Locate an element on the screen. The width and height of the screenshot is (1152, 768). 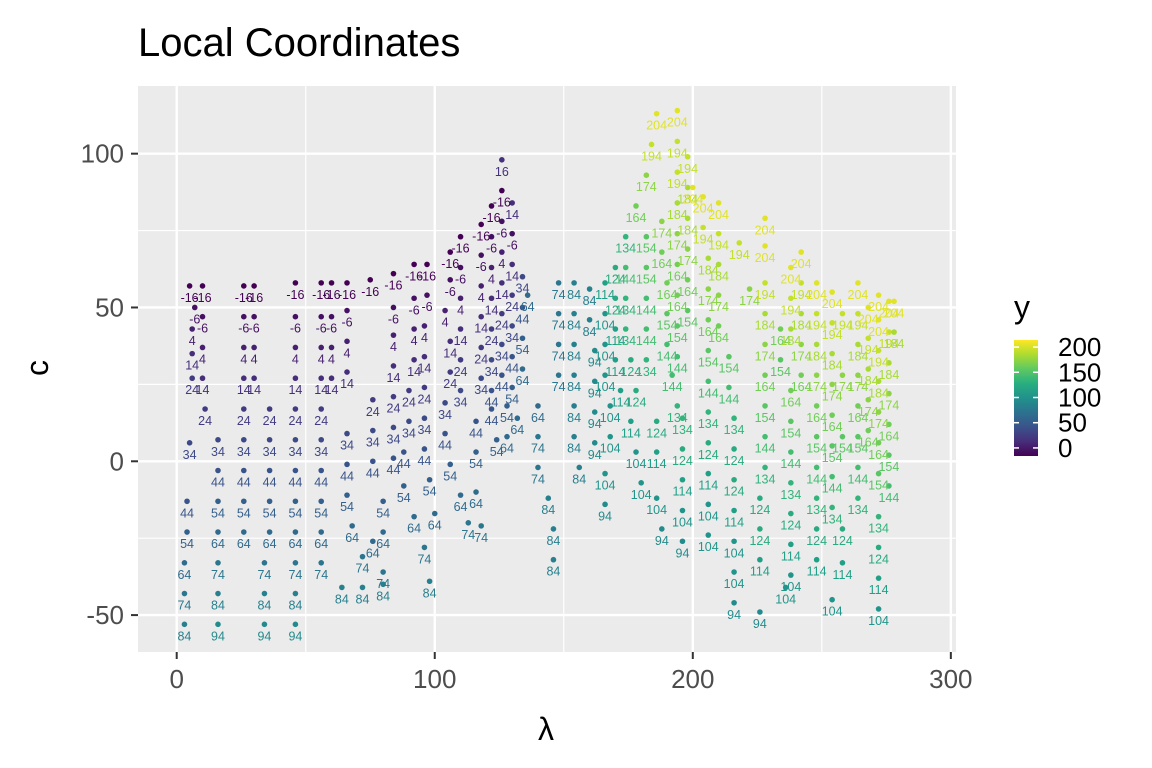
point-label: 134 is located at coordinates (765, 479).